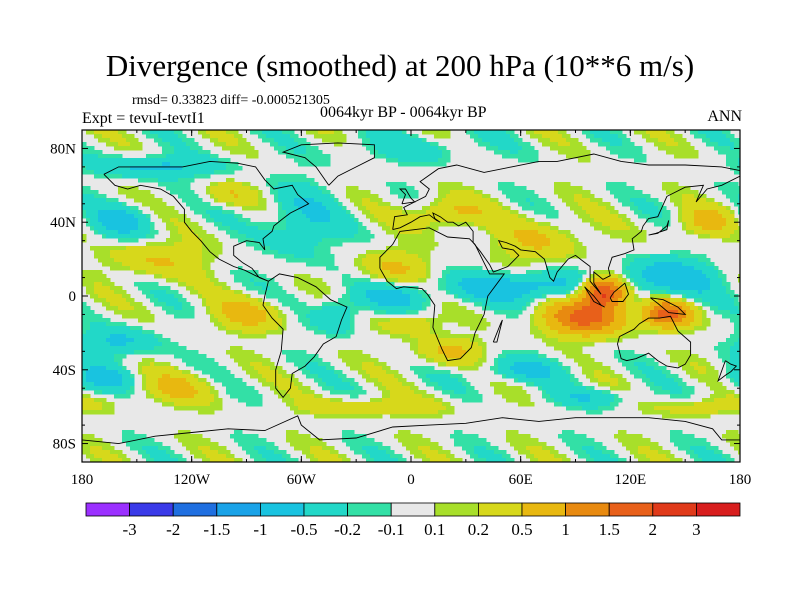  What do you see at coordinates (64, 371) in the screenshot?
I see `lat-tick-label: 40S` at bounding box center [64, 371].